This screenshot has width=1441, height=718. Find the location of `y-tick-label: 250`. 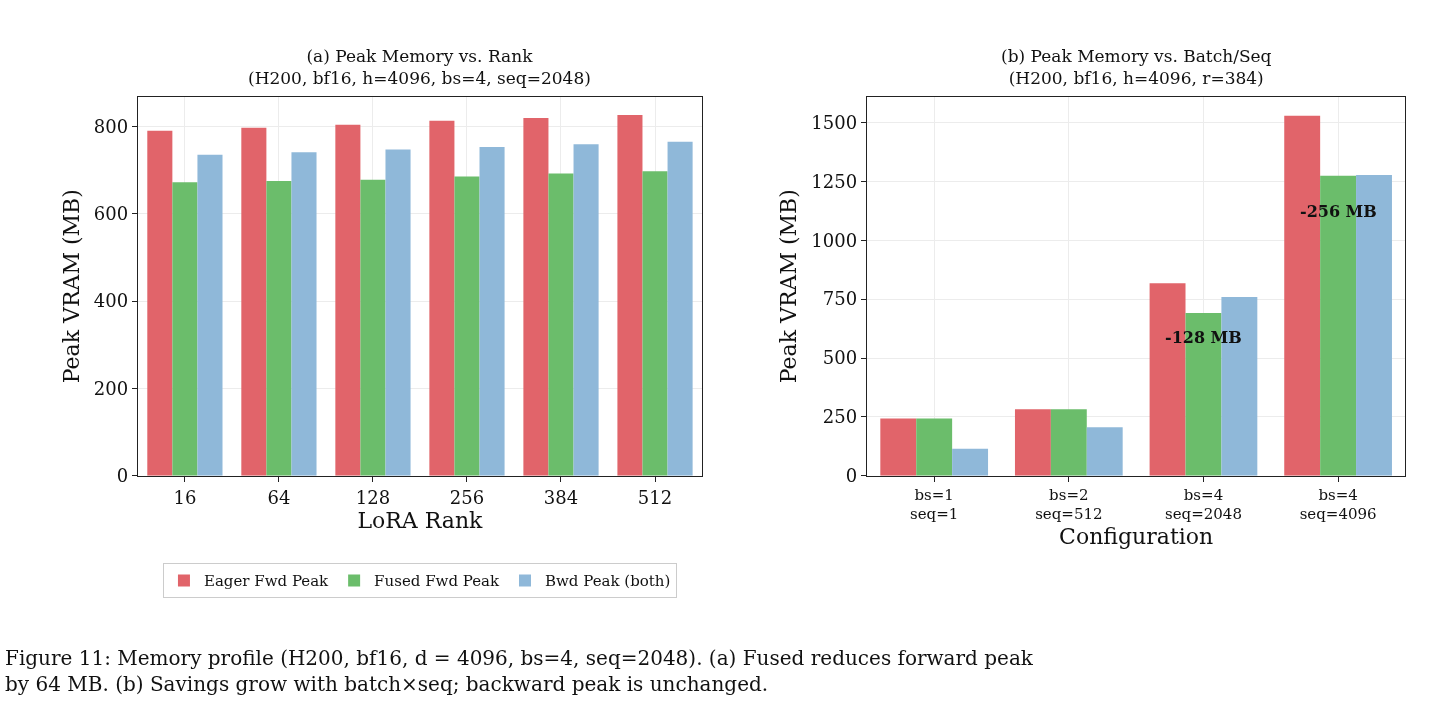

y-tick-label: 250 is located at coordinates (840, 417).